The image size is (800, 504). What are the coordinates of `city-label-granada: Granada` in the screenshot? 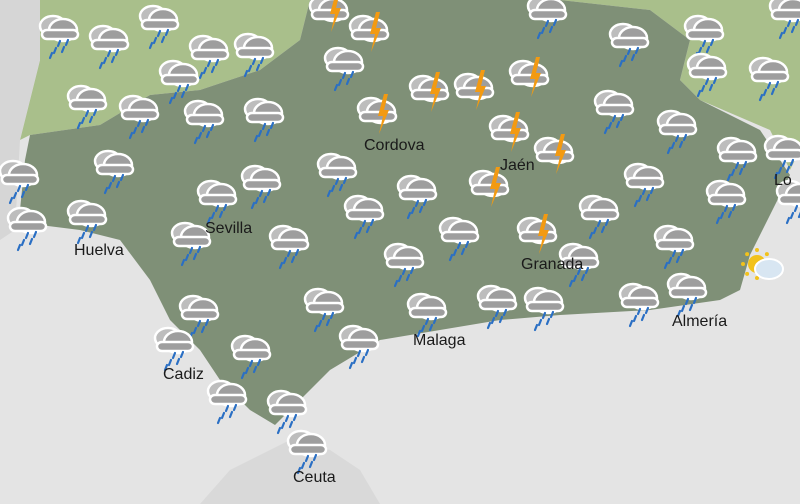 It's located at (552, 264).